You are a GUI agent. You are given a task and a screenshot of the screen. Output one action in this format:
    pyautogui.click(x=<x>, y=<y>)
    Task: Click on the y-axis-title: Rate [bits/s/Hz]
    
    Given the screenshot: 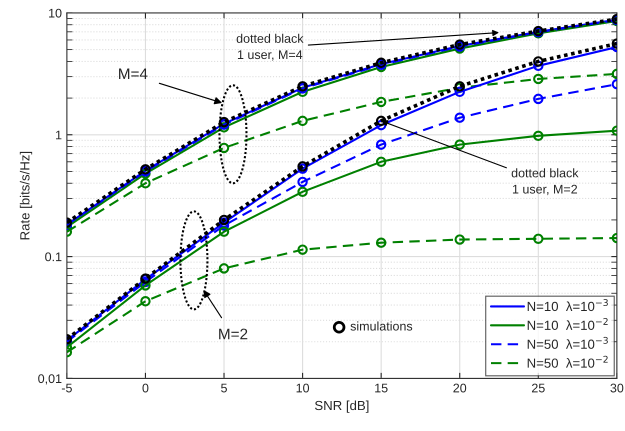 What is the action you would take?
    pyautogui.click(x=26, y=196)
    